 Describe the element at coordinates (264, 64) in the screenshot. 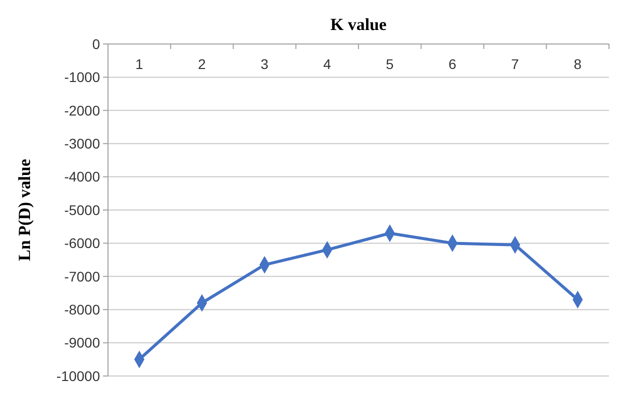

I see `x-tick-label: 3` at that location.